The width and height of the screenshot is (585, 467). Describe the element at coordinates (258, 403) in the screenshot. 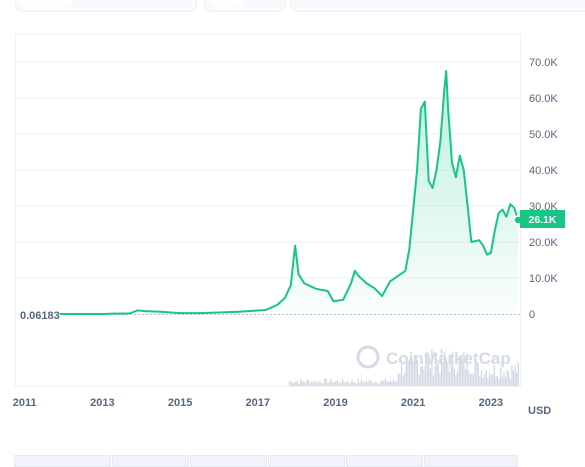

I see `x-tick-label: 2017` at that location.